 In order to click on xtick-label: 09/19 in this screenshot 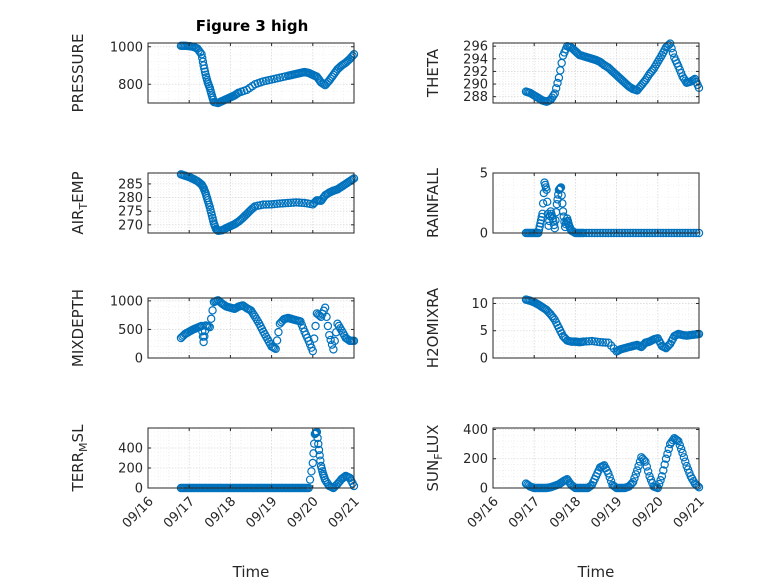, I will do `click(261, 512)`.